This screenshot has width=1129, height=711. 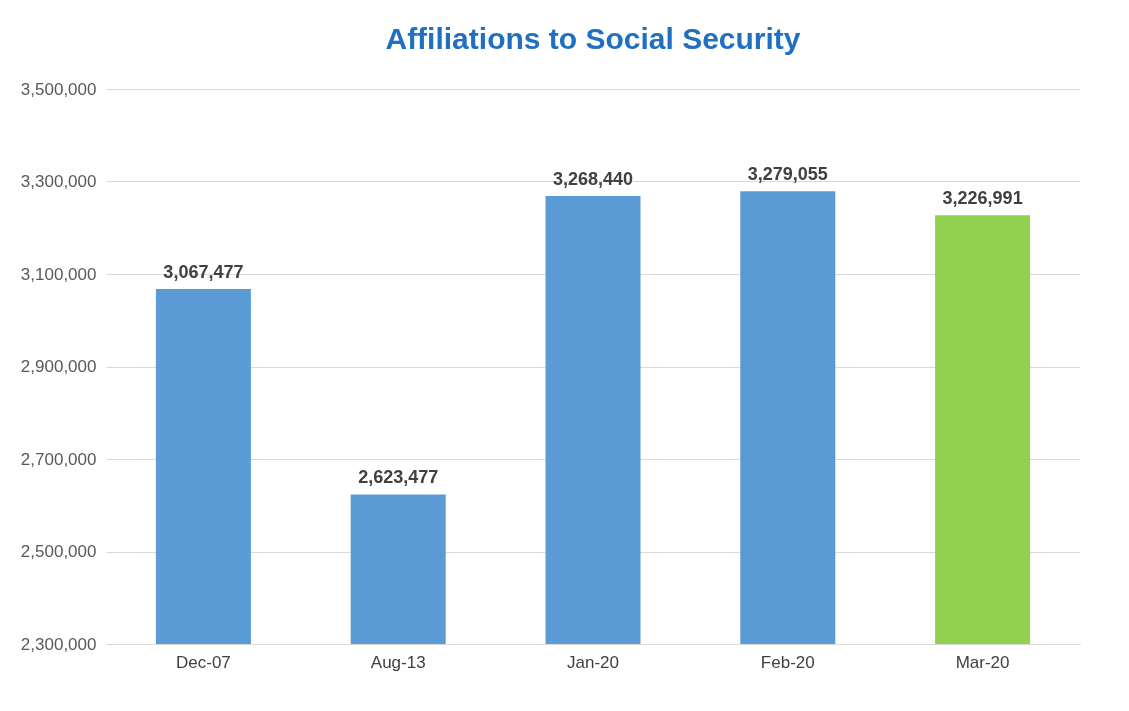 What do you see at coordinates (58, 89) in the screenshot?
I see `y-tick-label: 3,500,000` at bounding box center [58, 89].